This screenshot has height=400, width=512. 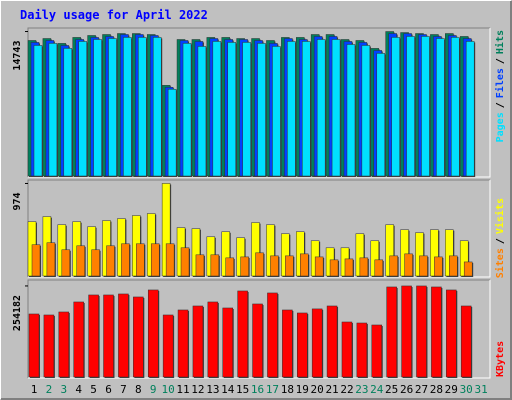 What do you see at coordinates (197, 389) in the screenshot?
I see `x-tick-label: 12` at bounding box center [197, 389].